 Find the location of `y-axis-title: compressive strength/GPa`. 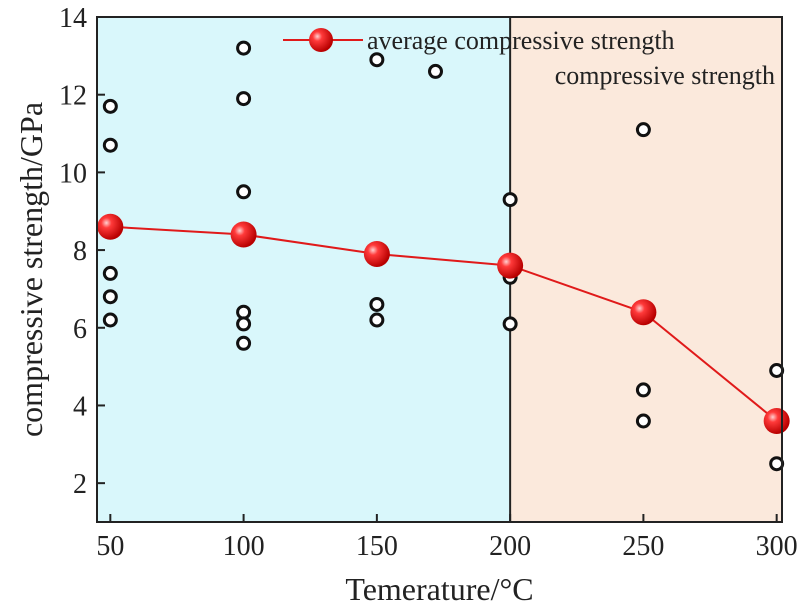

y-axis-title: compressive strength/GPa is located at coordinates (31, 269).